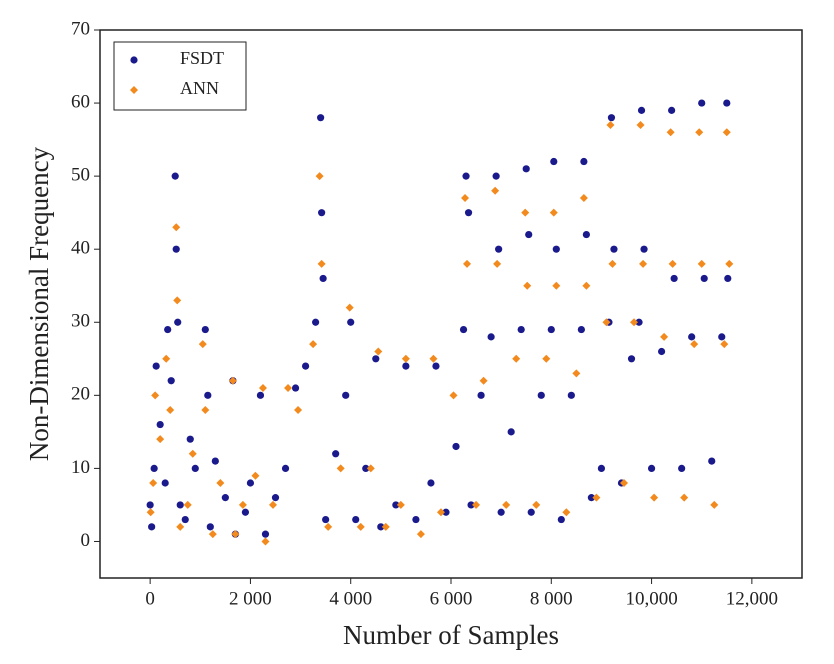 Image resolution: width=834 pixels, height=664 pixels. What do you see at coordinates (752, 598) in the screenshot?
I see `x-tick-label: 12,000` at bounding box center [752, 598].